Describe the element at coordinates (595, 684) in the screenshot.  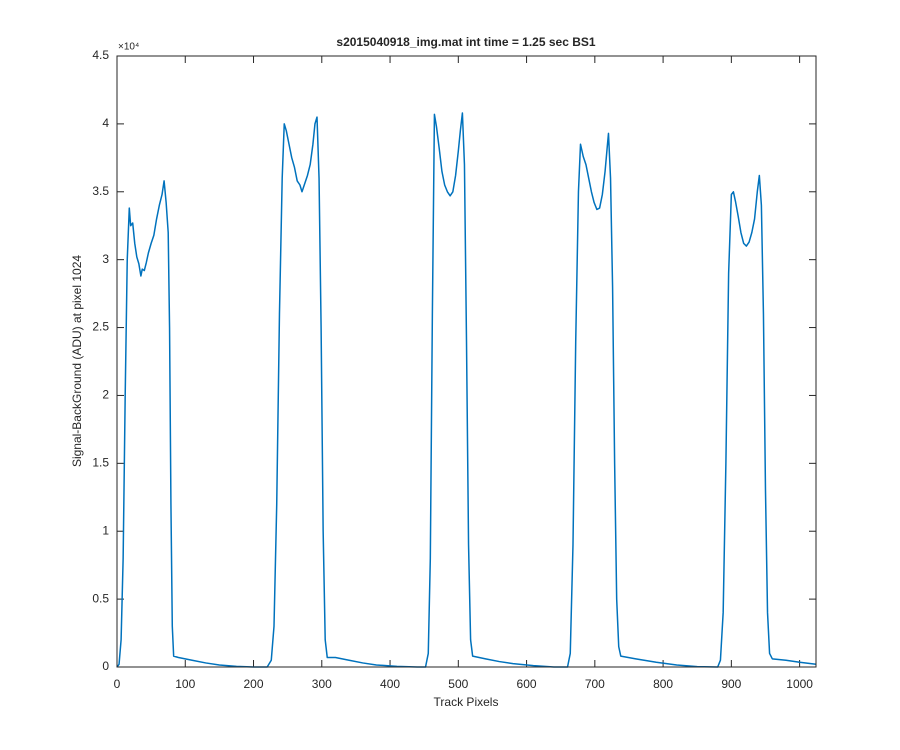
I see `x-tick-label: 700` at that location.